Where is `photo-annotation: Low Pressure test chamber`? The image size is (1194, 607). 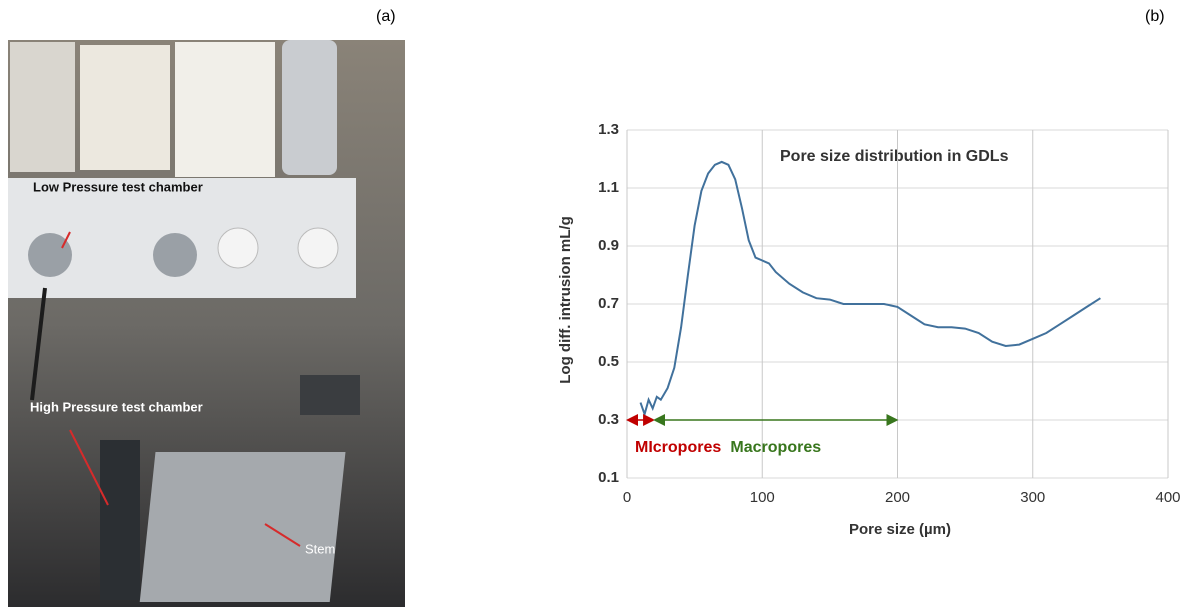 photo-annotation: Low Pressure test chamber is located at coordinates (118, 186).